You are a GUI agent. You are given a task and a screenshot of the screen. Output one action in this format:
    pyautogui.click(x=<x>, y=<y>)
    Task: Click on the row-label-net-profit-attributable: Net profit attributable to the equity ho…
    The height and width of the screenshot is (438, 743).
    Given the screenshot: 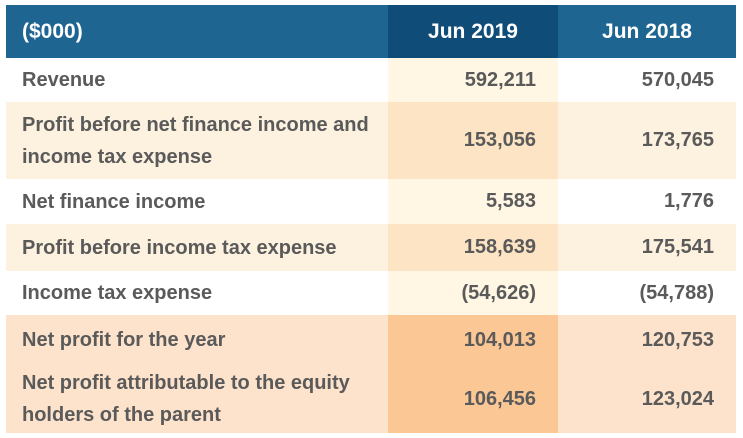 What is the action you would take?
    pyautogui.click(x=197, y=399)
    